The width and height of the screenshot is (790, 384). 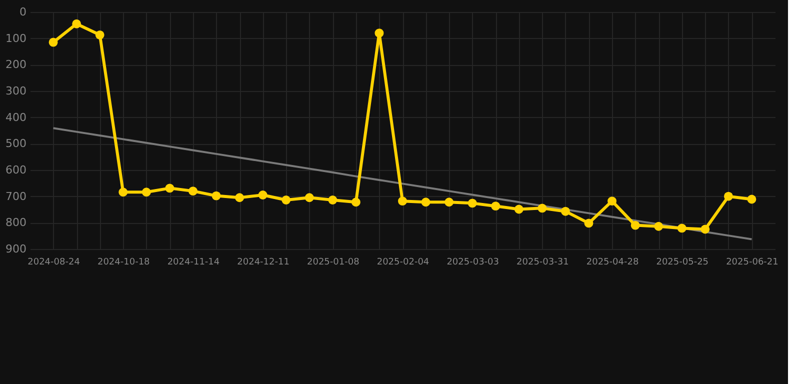 I want to click on x-tick-label: 2025-02-04, so click(x=403, y=263).